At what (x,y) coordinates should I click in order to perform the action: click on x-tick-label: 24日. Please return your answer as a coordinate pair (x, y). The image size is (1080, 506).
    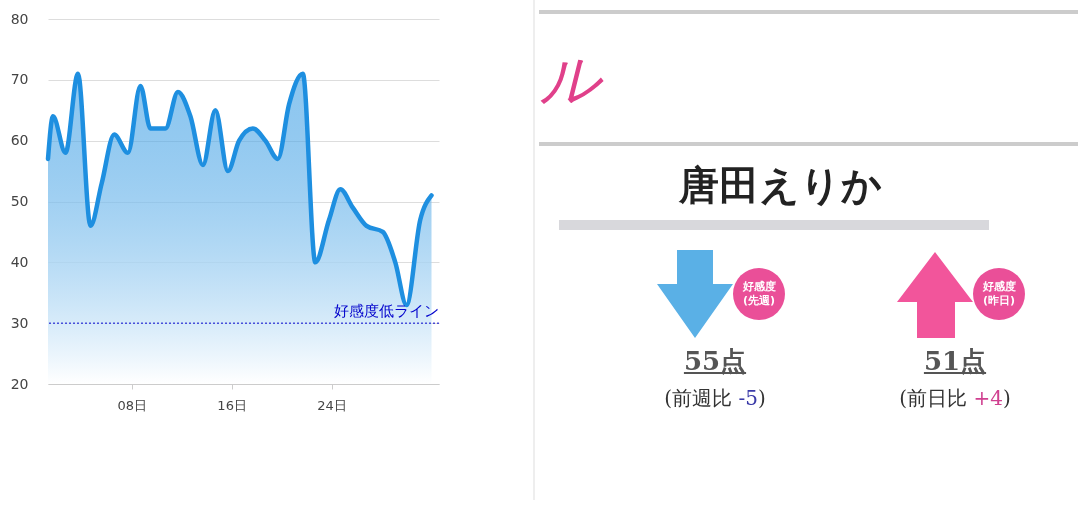
    Looking at the image, I should click on (332, 405).